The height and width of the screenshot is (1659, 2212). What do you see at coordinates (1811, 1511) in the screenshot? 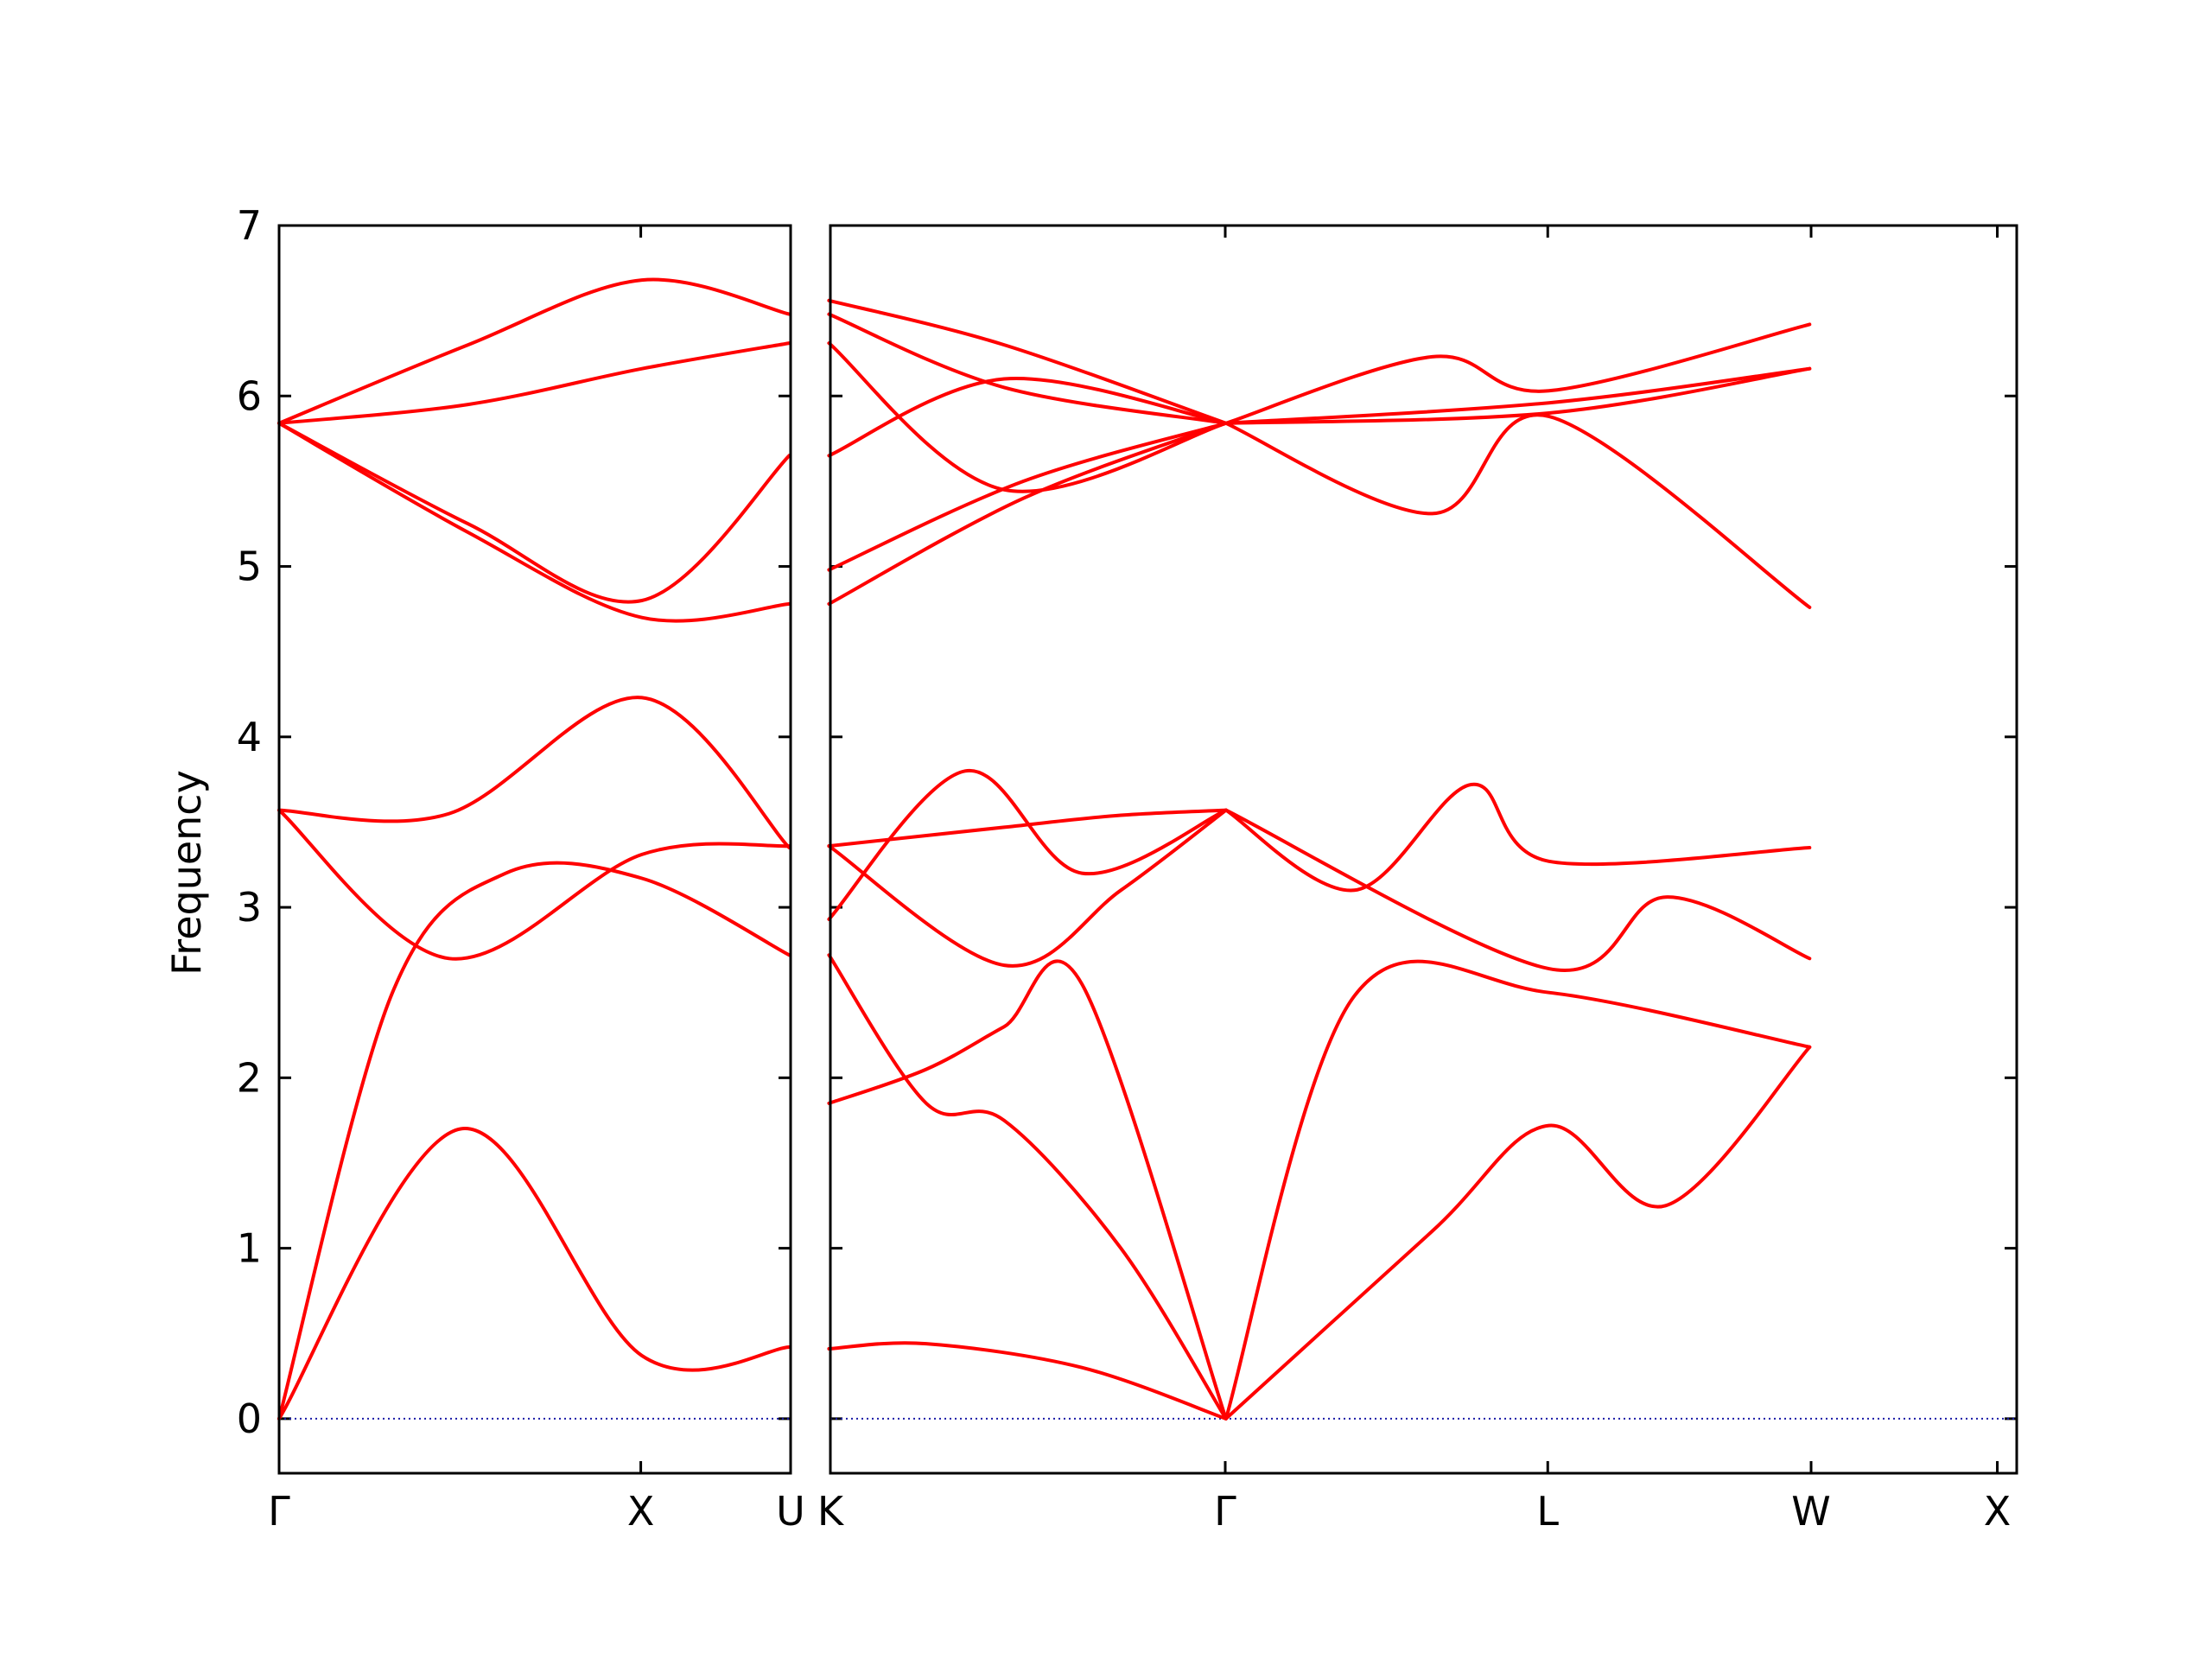
I see `x-tick-label: W` at bounding box center [1811, 1511].